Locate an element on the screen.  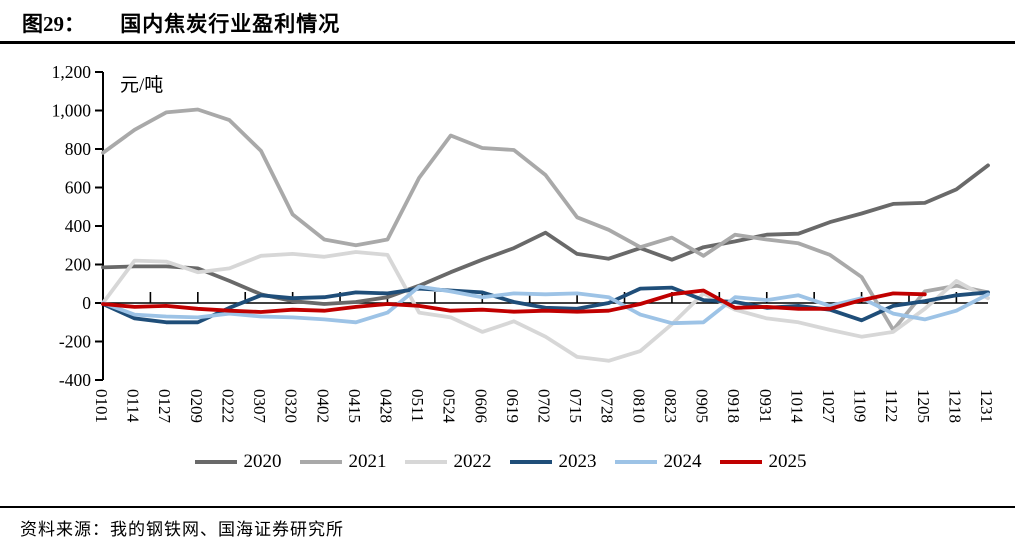
x-tick-label: 1205 is located at coordinates (923, 406).